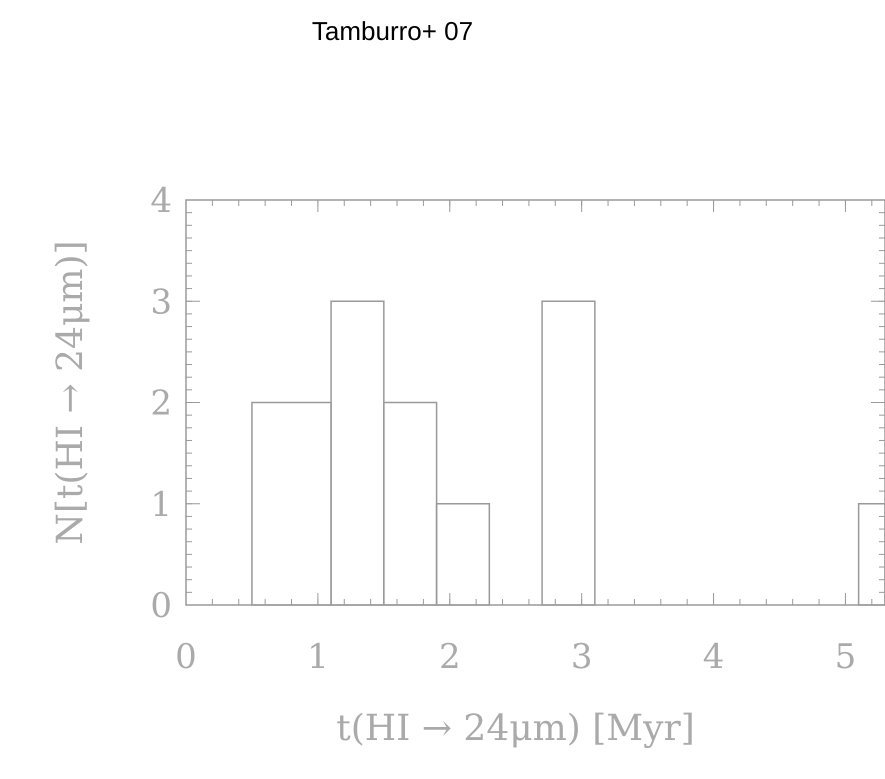 Image resolution: width=885 pixels, height=779 pixels. Describe the element at coordinates (161, 606) in the screenshot. I see `y-tick-label: 0` at that location.